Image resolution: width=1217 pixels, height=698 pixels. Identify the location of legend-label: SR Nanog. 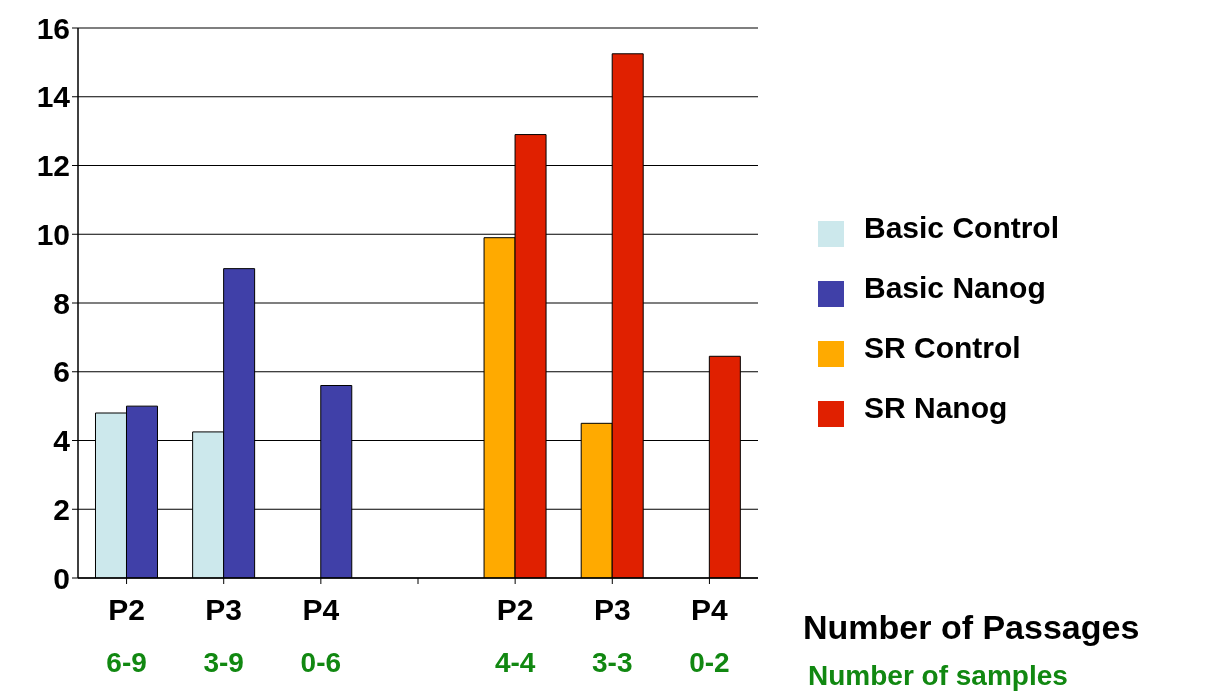
(936, 407).